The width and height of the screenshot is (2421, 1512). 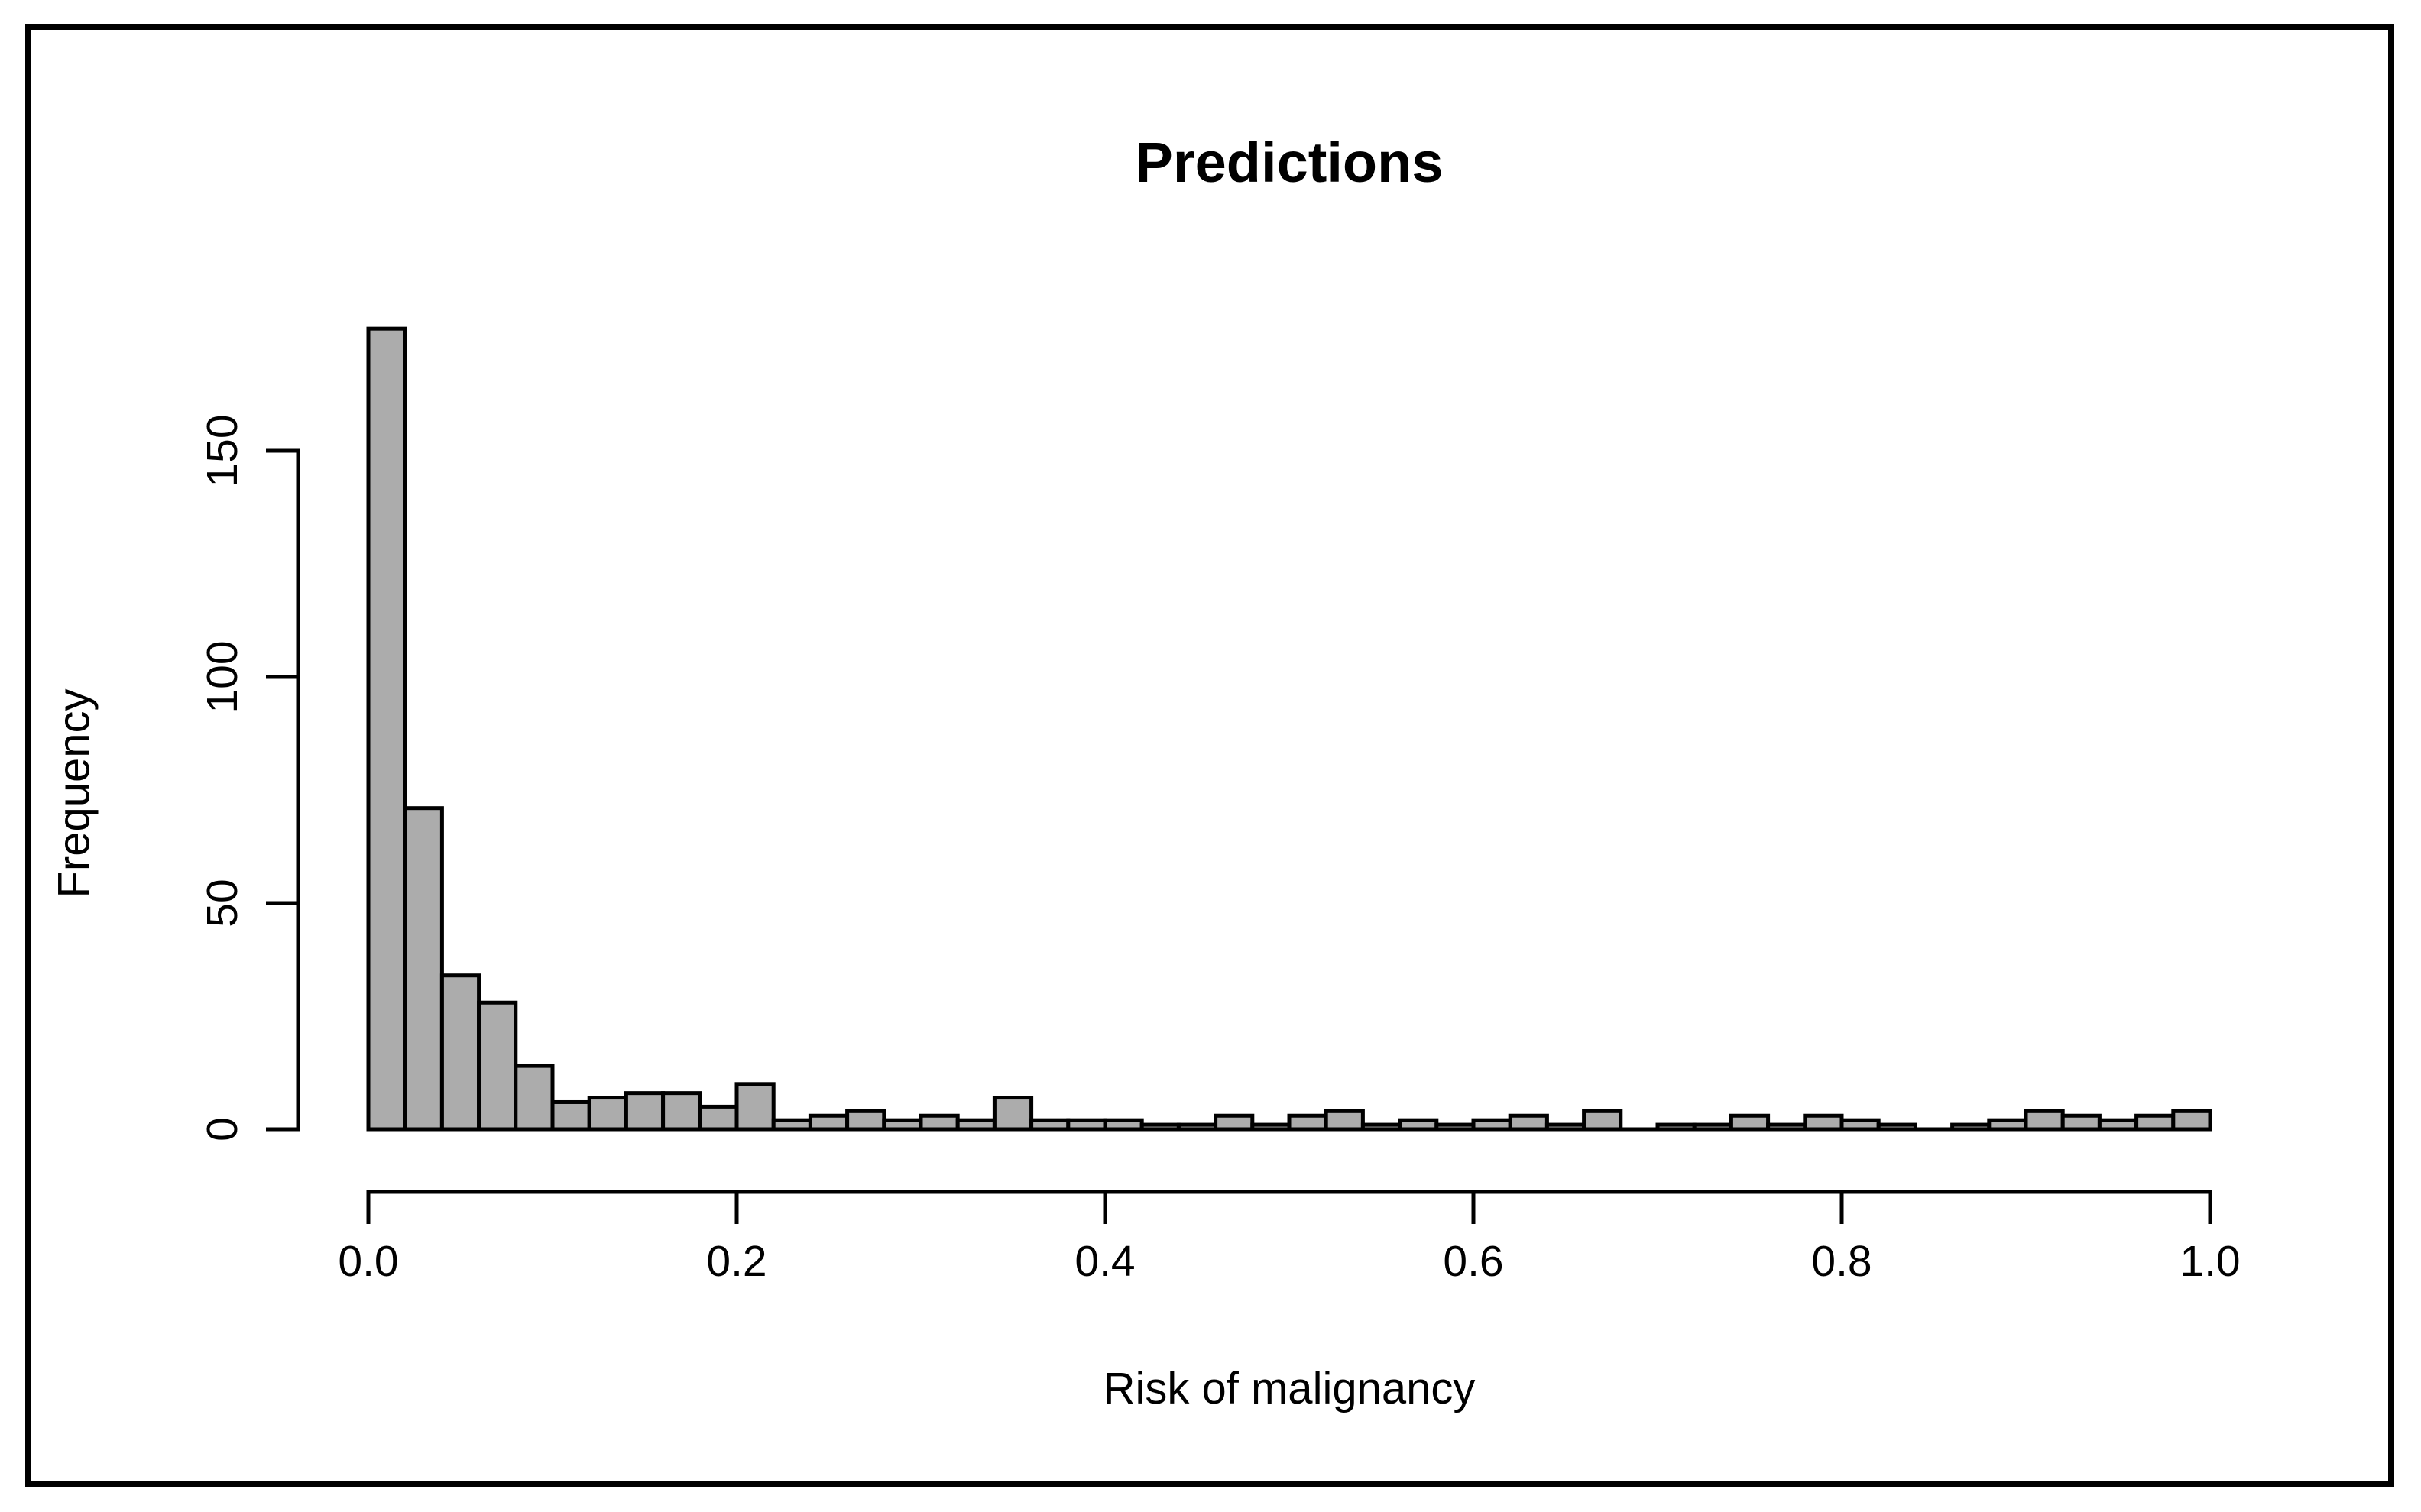 What do you see at coordinates (222, 903) in the screenshot?
I see `y-tick-label: 50` at bounding box center [222, 903].